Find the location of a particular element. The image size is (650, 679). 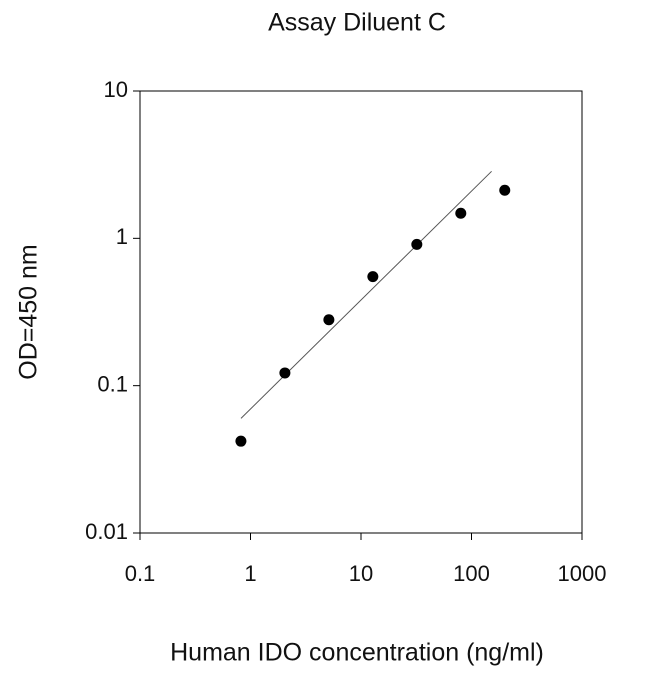

x-tick-label: 1 is located at coordinates (250, 573).